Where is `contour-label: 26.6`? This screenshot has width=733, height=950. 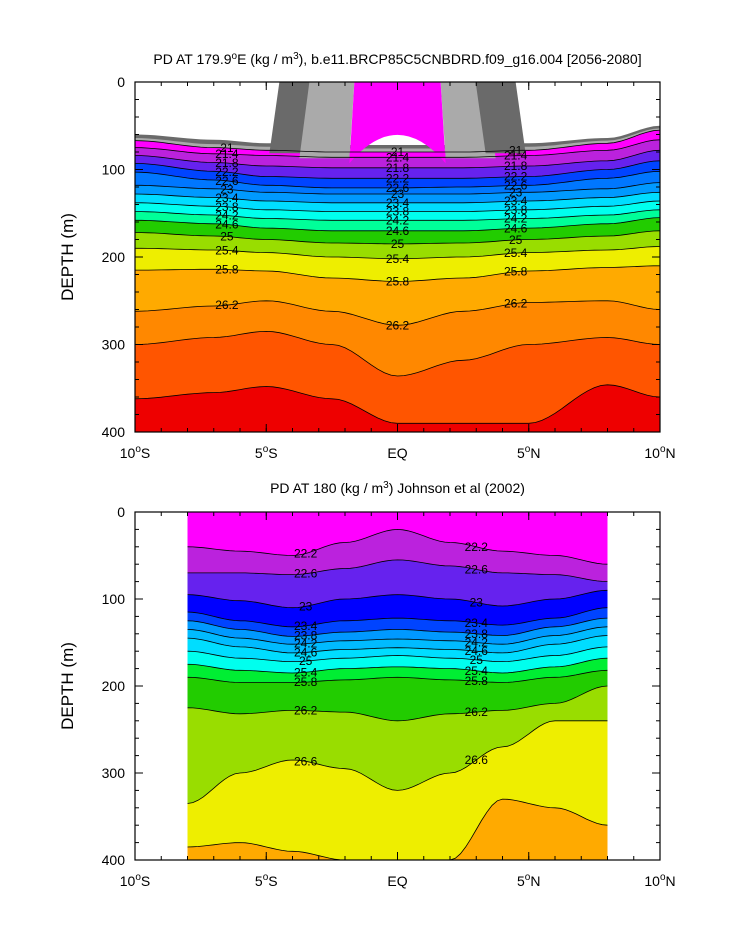 contour-label: 26.6 is located at coordinates (306, 761).